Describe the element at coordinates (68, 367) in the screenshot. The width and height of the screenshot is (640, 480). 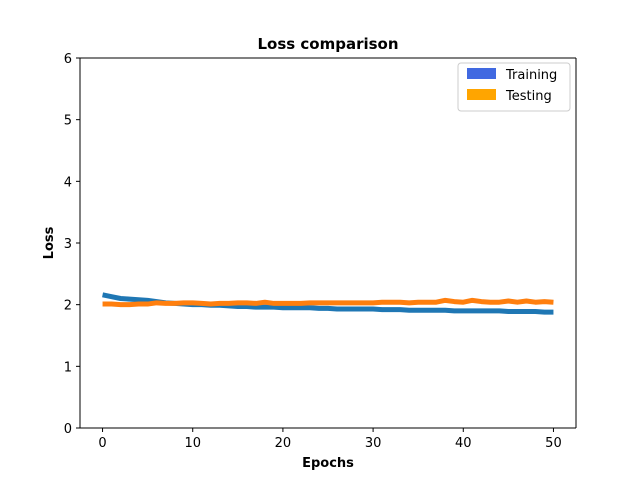
I see `y-tick-label: 1` at that location.